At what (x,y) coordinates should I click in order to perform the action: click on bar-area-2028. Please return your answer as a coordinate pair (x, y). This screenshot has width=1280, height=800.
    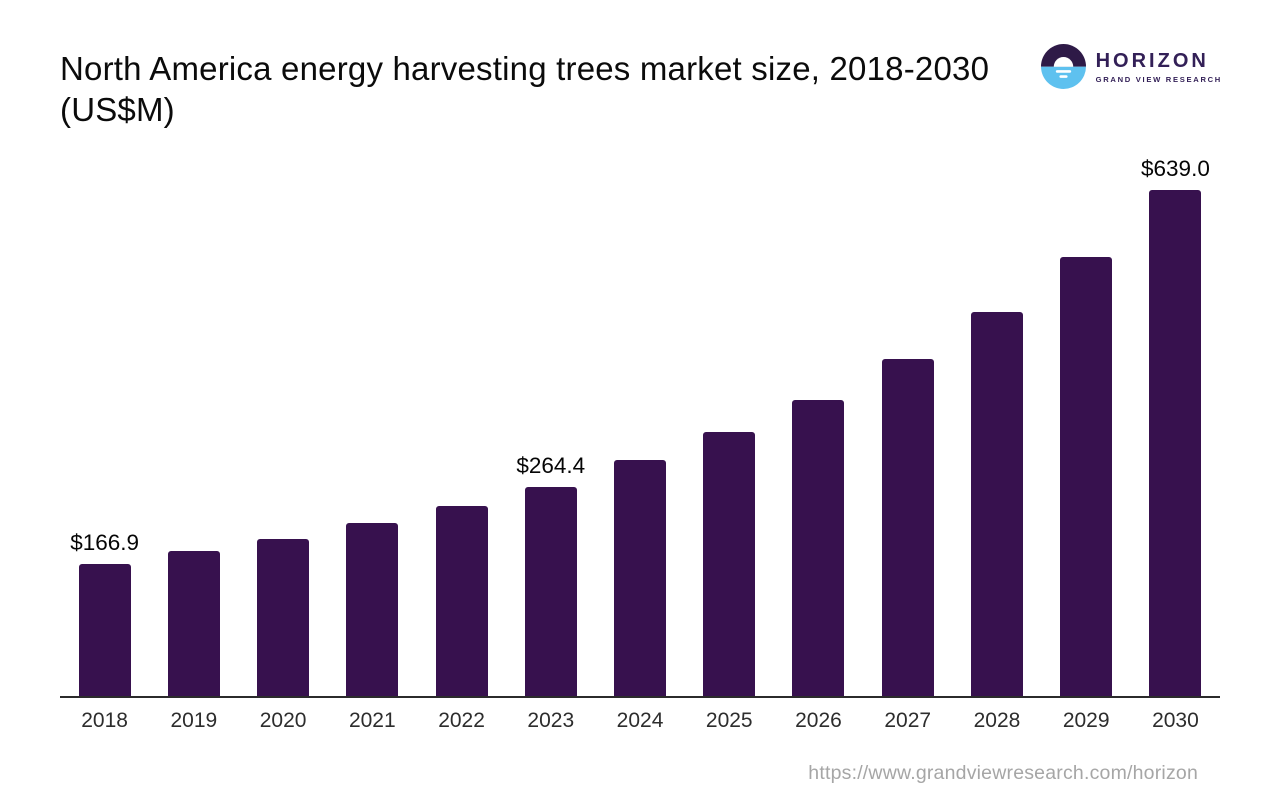
    Looking at the image, I should click on (997, 425).